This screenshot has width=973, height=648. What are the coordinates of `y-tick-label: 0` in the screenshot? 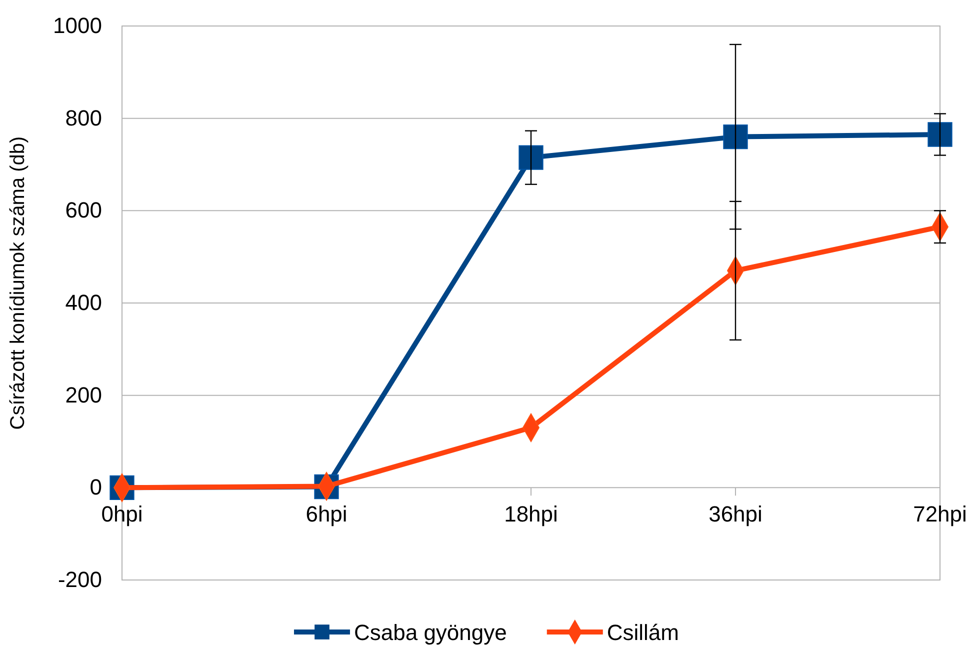 It's located at (96, 487).